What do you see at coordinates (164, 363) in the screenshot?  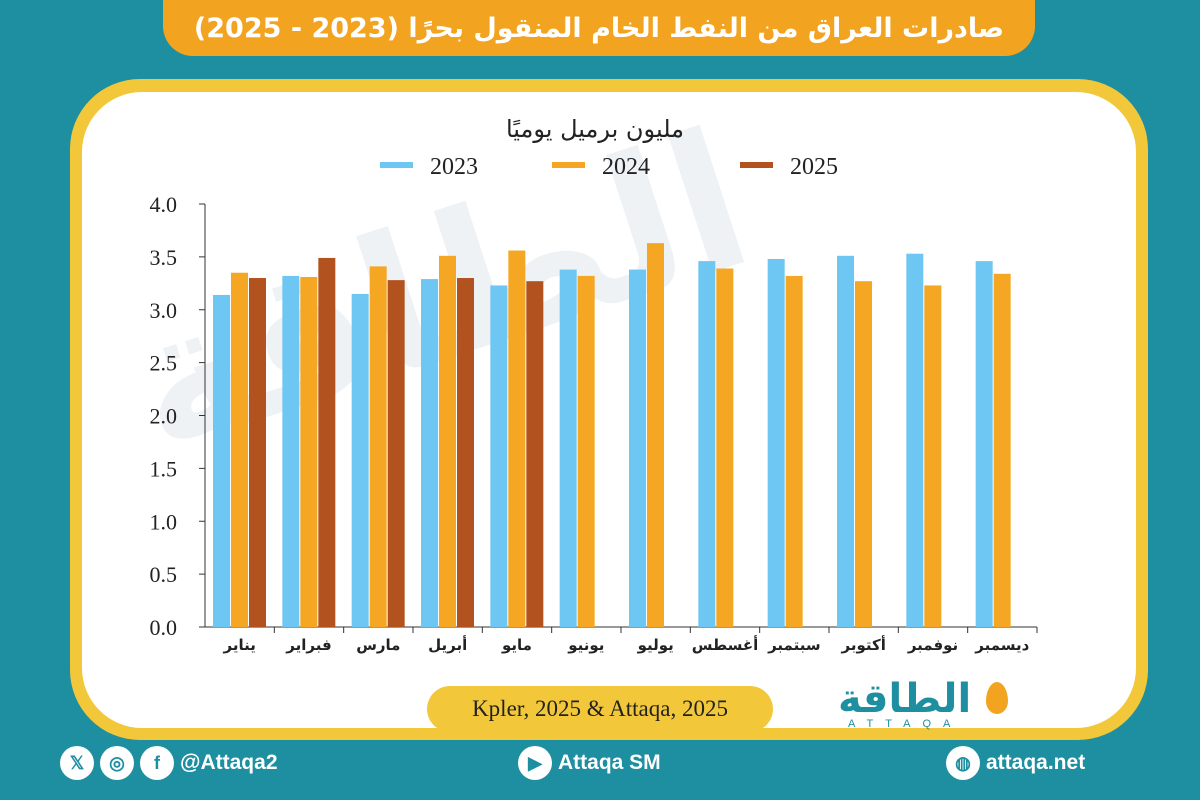 I see `y-tick-label: 2.5` at bounding box center [164, 363].